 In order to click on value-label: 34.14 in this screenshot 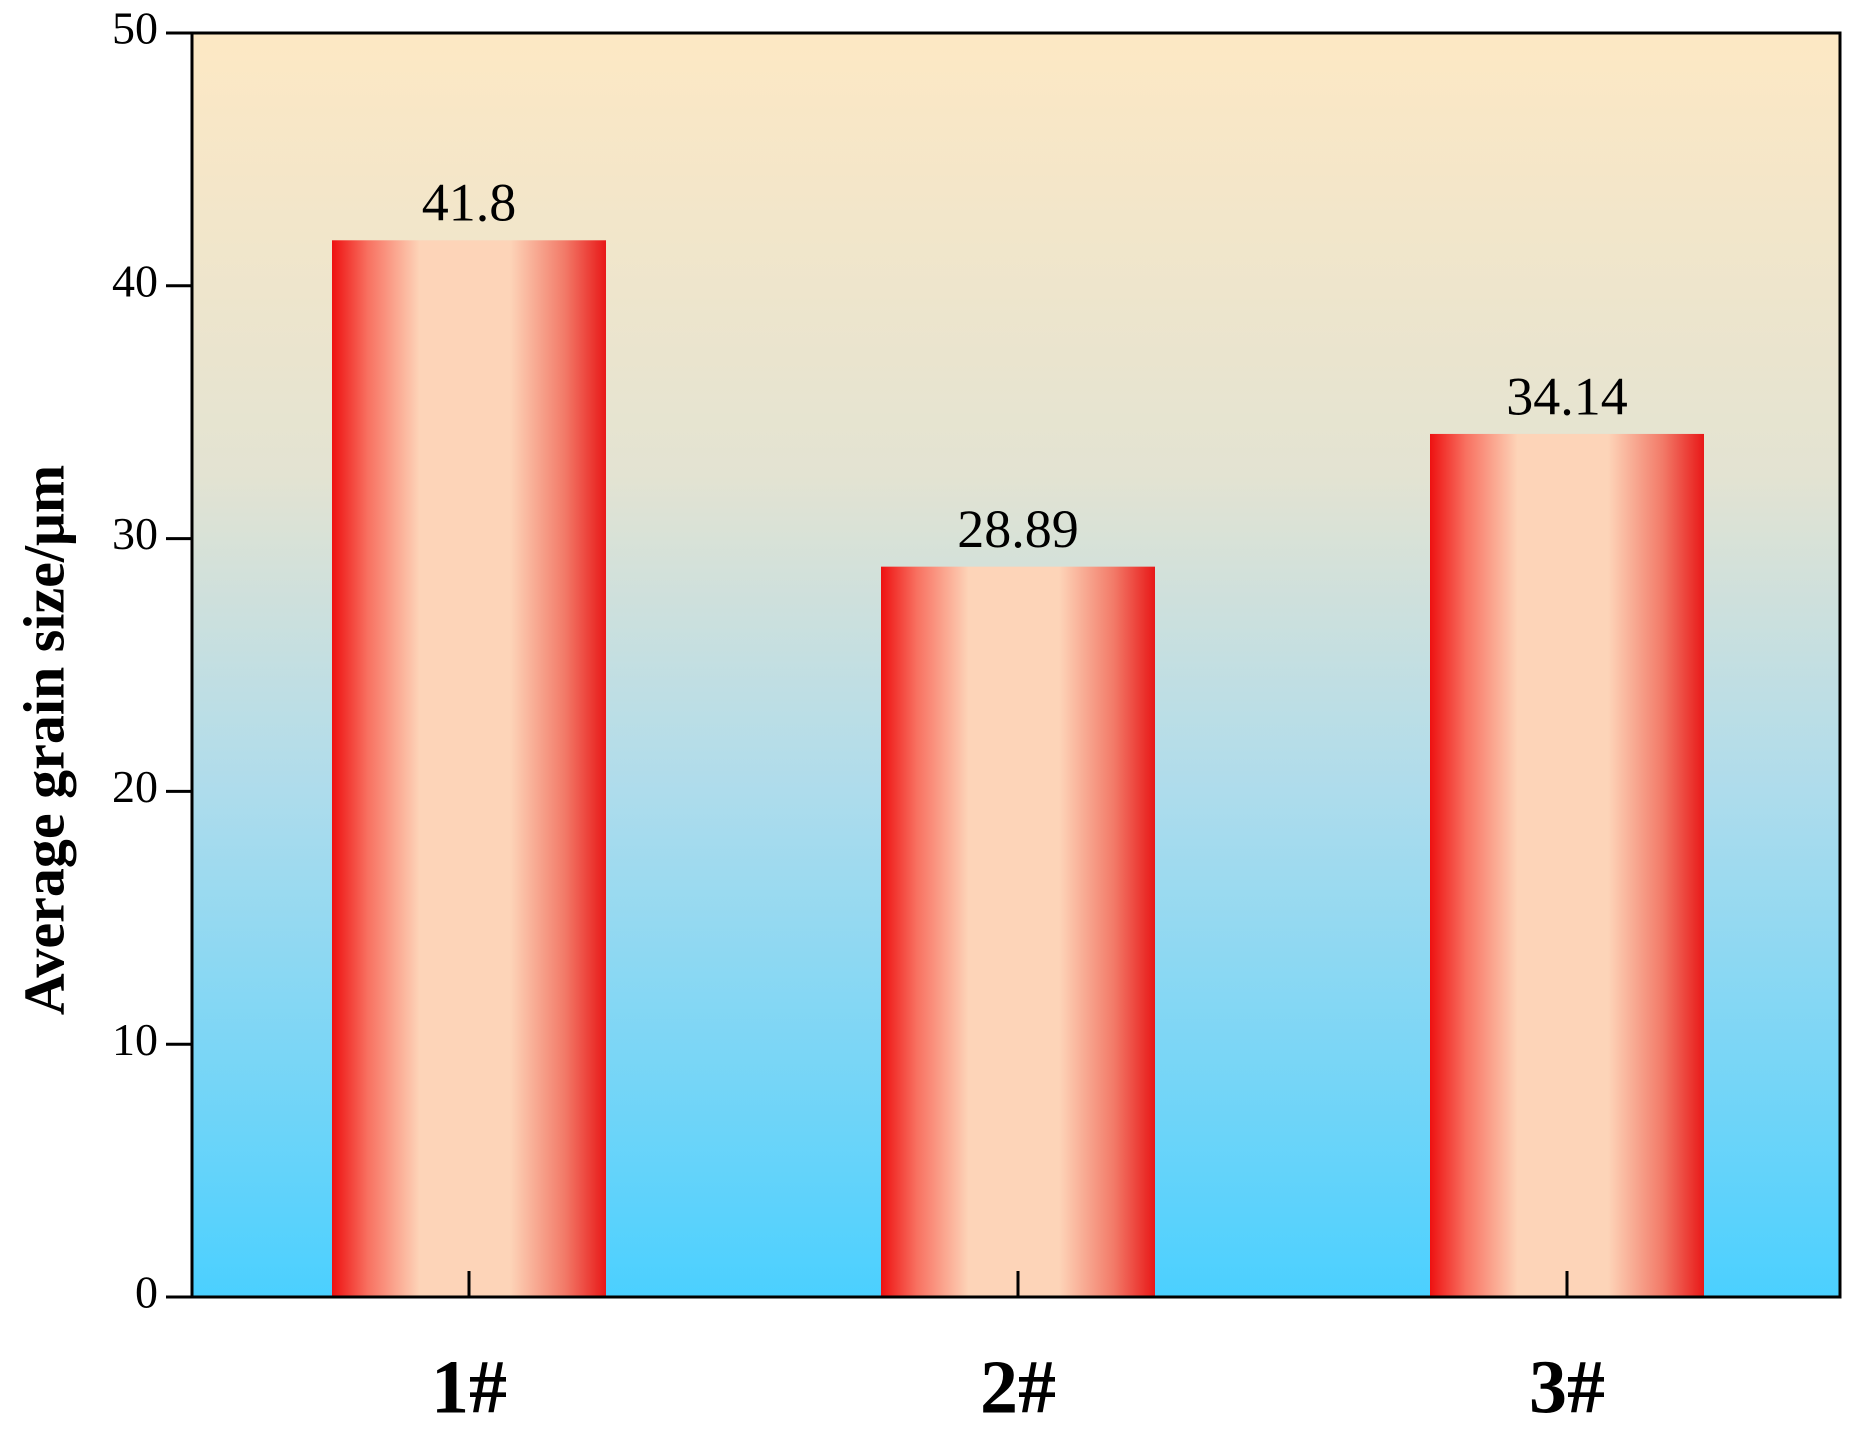, I will do `click(1567, 396)`.